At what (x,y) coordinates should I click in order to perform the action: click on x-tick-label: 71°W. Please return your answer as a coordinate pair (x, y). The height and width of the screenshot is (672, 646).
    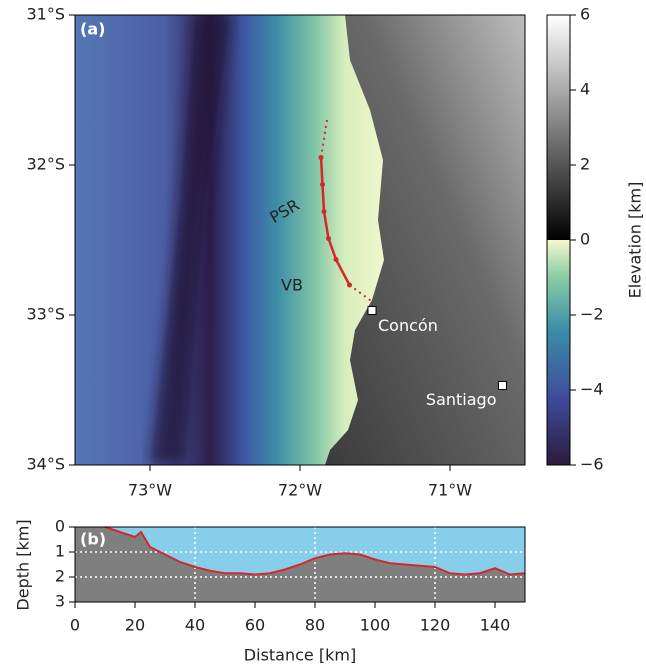
    Looking at the image, I should click on (450, 490).